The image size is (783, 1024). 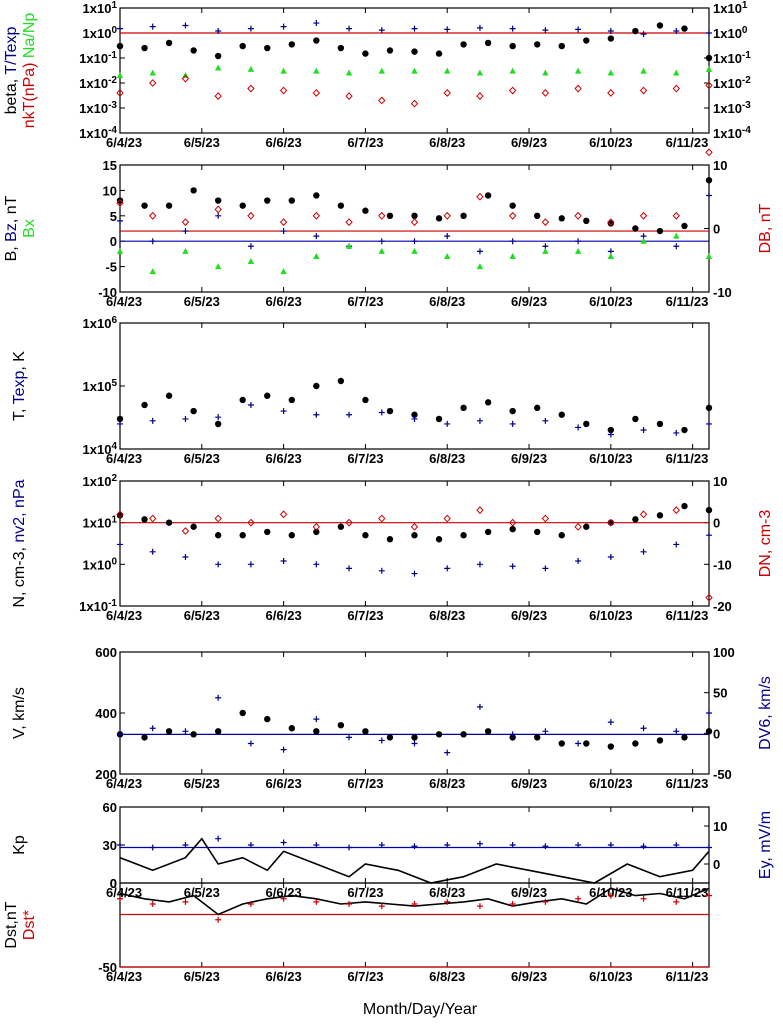 I want to click on x-axis-title: Month/Day/Year, so click(x=420, y=1009).